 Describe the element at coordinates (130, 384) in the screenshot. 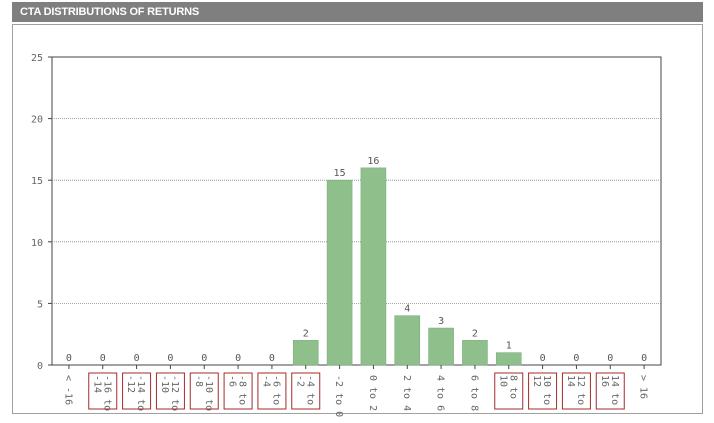

I see `x-tick-label-line: -12` at that location.